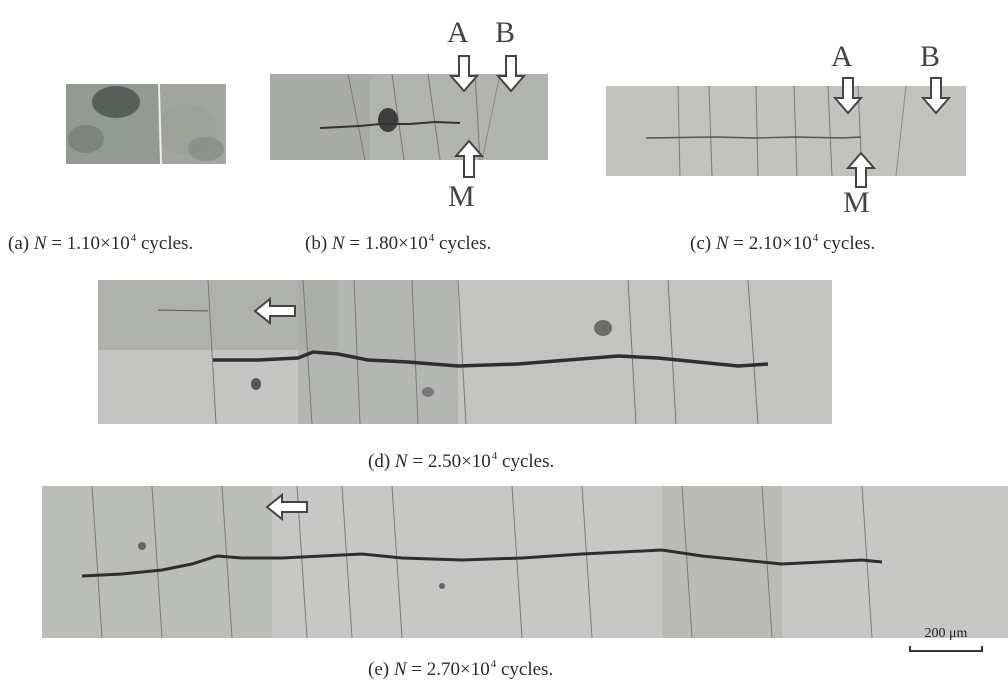 This screenshot has width=1008, height=687. What do you see at coordinates (930, 56) in the screenshot?
I see `marker-b-c: B` at bounding box center [930, 56].